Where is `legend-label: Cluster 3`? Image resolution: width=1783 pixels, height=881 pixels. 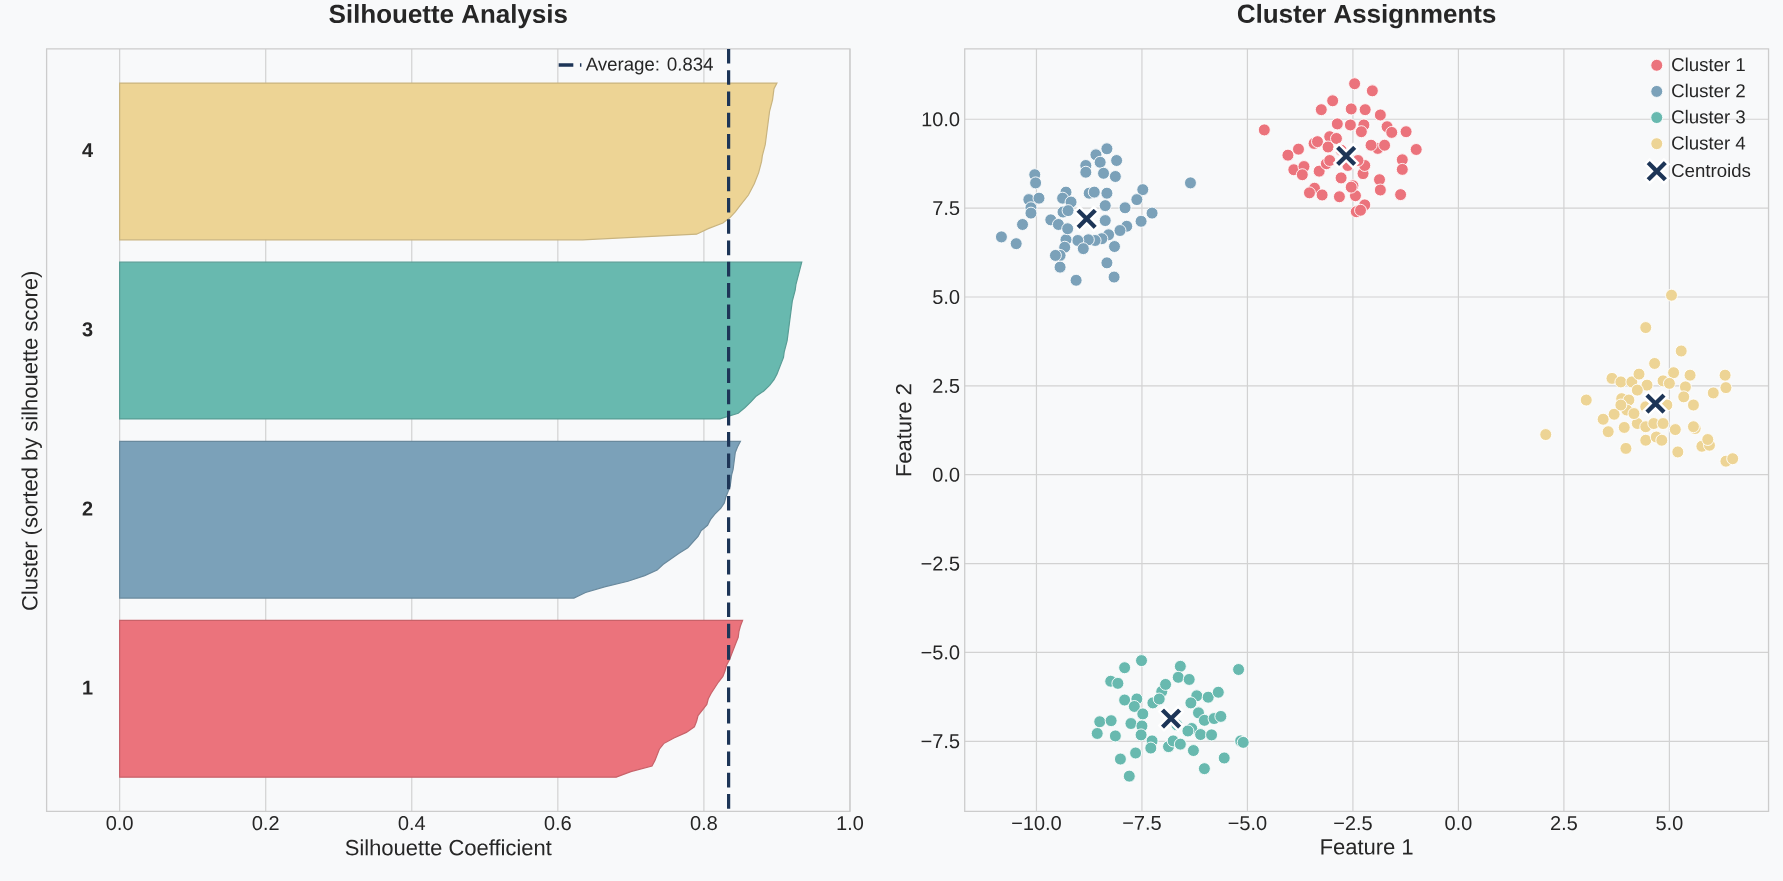 legend-label: Cluster 3 is located at coordinates (1708, 116).